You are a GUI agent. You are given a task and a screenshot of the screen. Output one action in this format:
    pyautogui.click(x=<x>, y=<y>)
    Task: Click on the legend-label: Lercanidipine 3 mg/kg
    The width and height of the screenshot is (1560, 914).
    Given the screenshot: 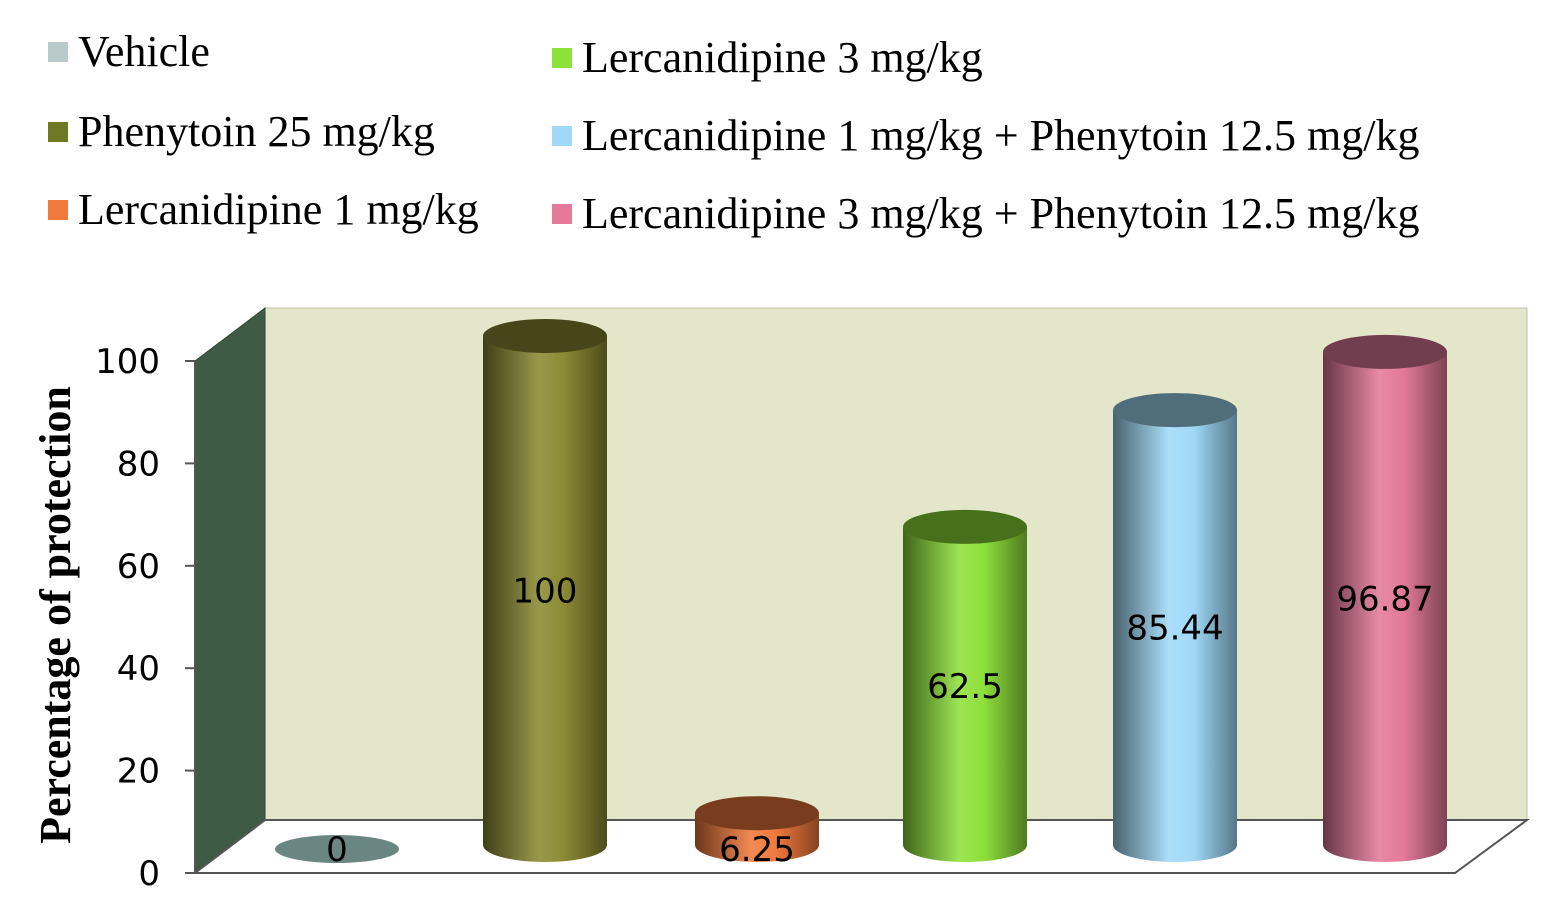 What is the action you would take?
    pyautogui.click(x=782, y=57)
    